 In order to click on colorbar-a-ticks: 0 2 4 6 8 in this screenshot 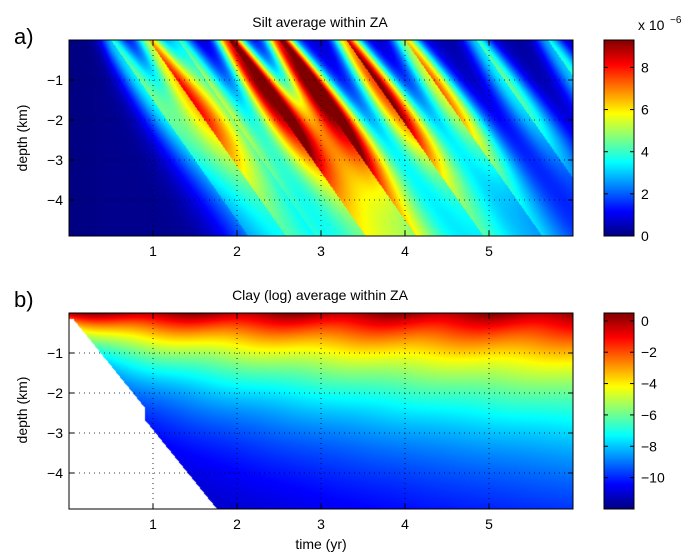, I will do `click(626, 151)`.